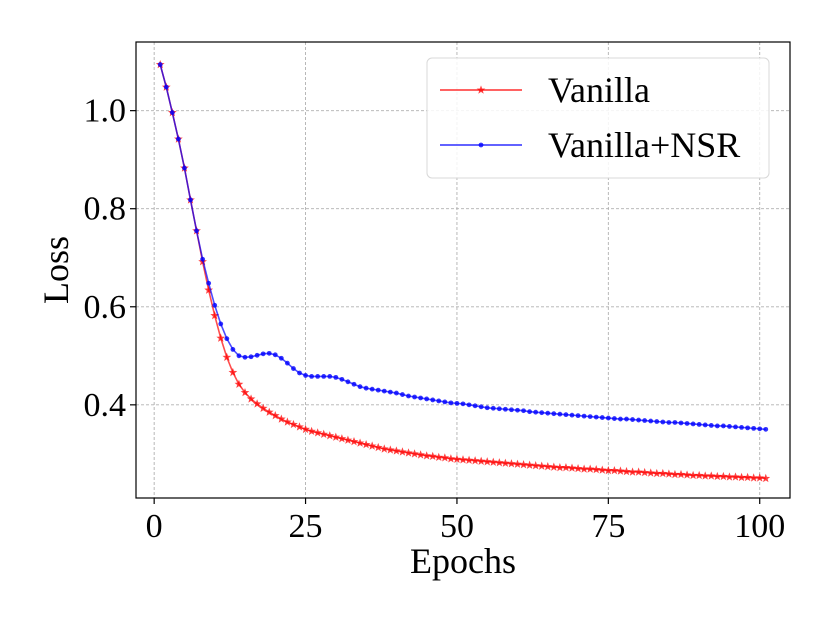 Image resolution: width=830 pixels, height=628 pixels. I want to click on legend-marker-vanilla-nsr, so click(481, 145).